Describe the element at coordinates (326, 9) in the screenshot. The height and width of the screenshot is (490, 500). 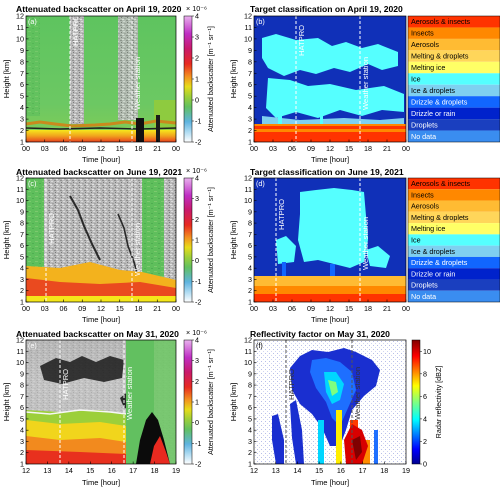
I see `panel-title: Target classification on April 19, 2020` at that location.